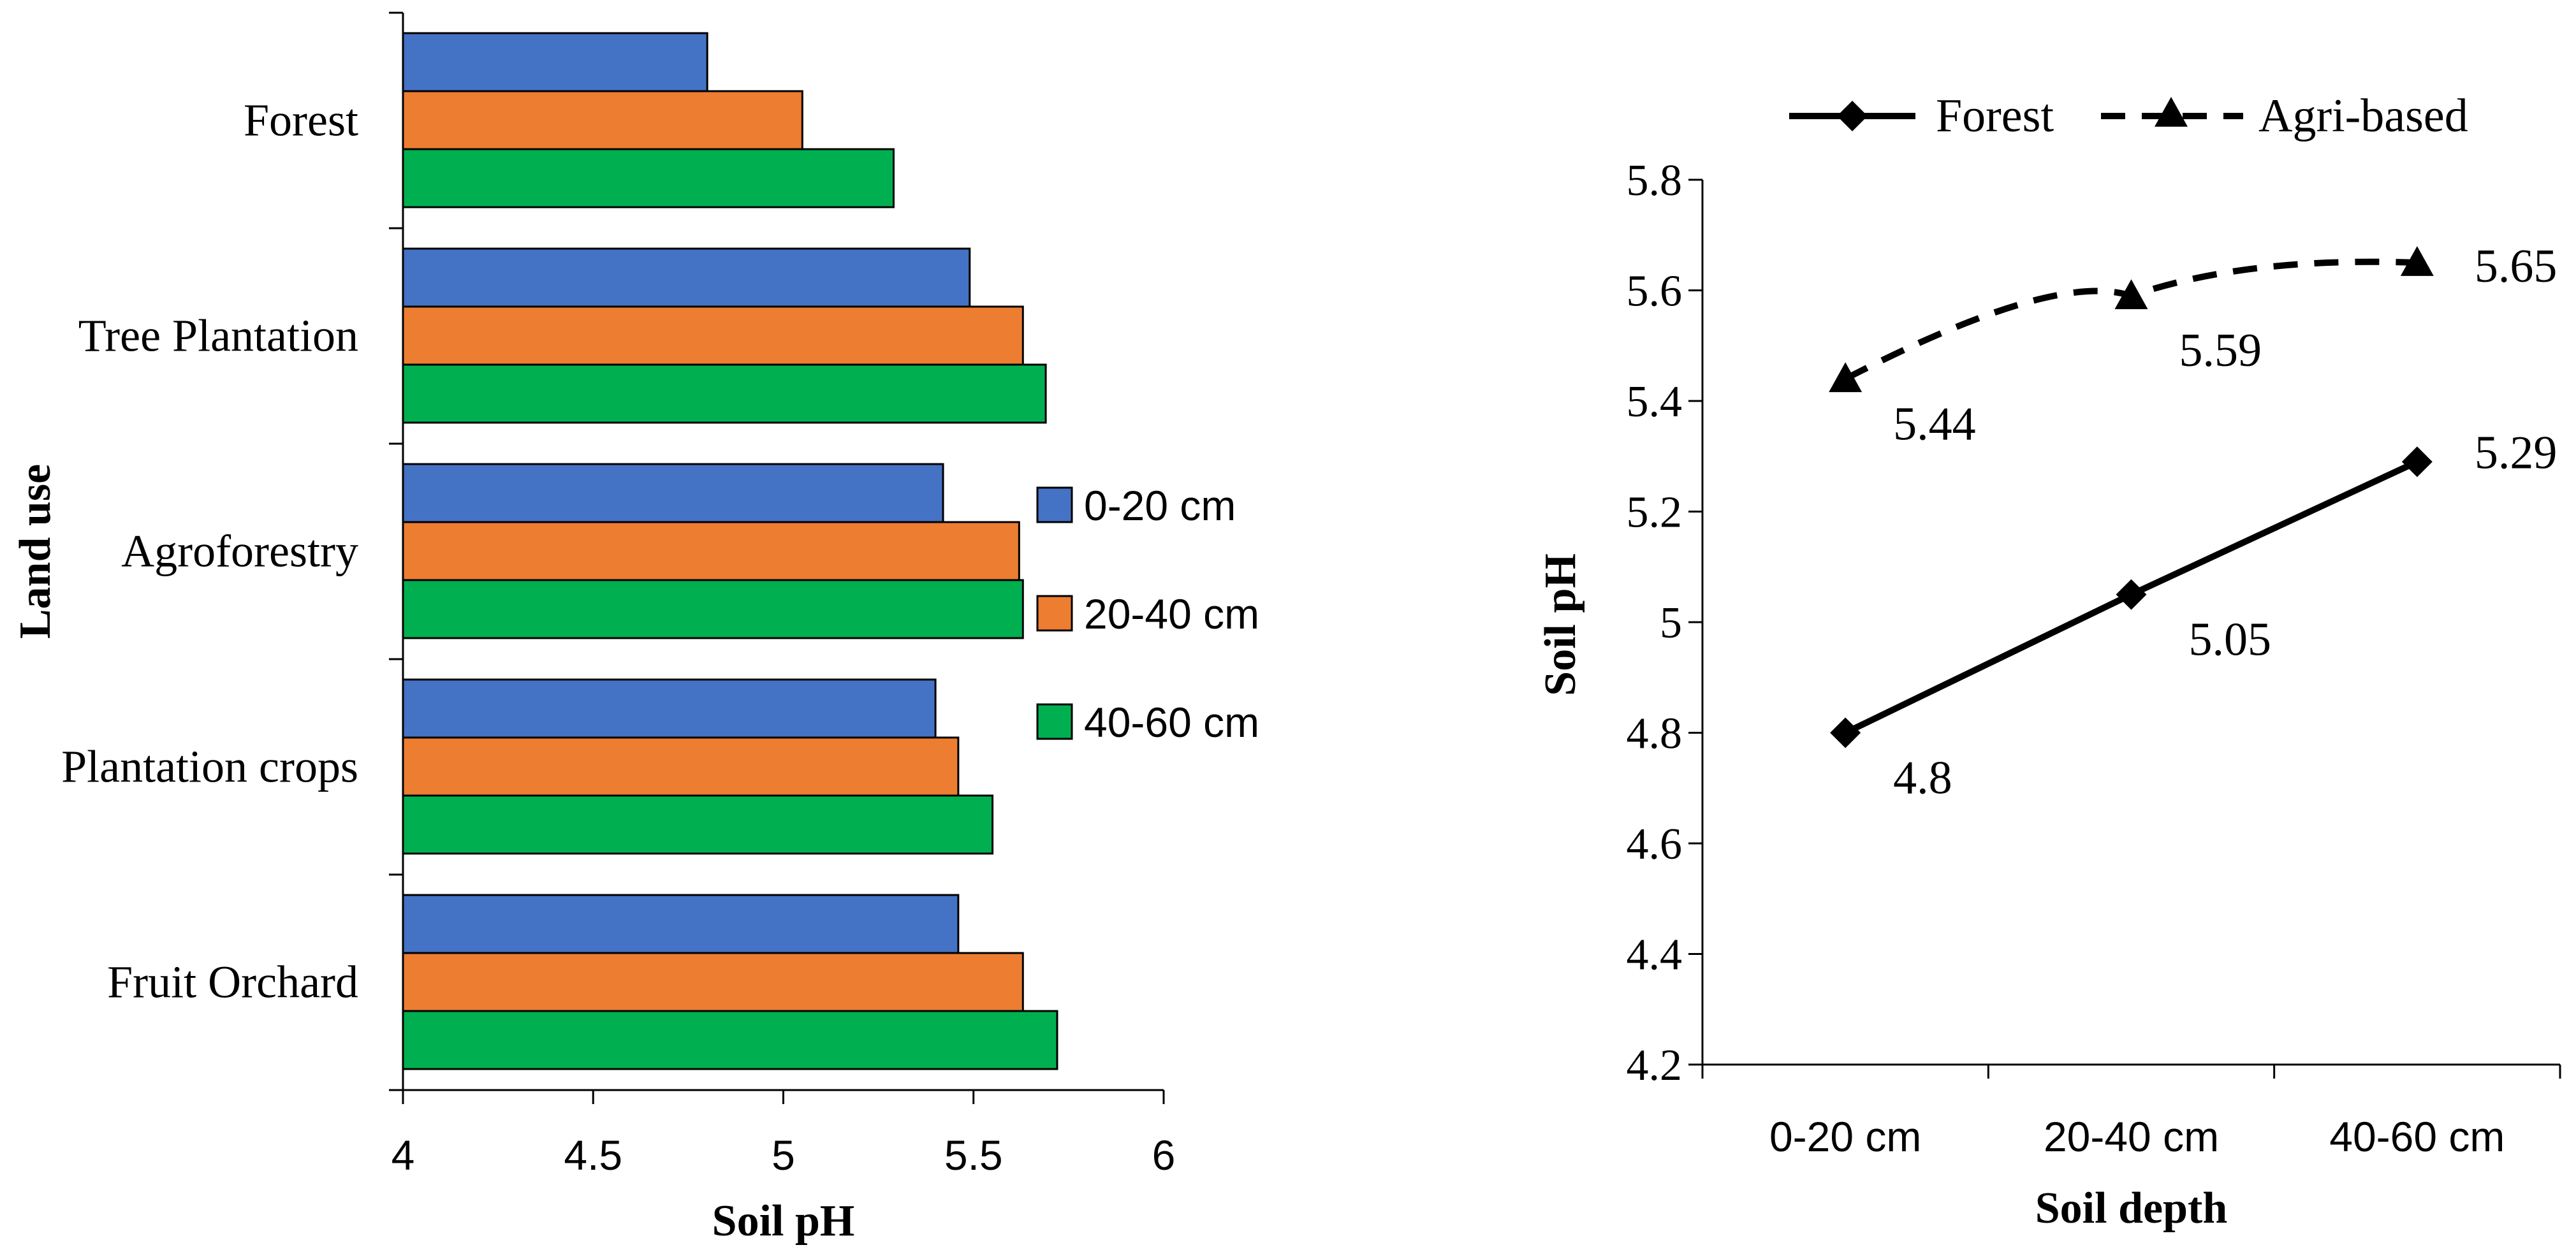 This screenshot has height=1259, width=2576. Describe the element at coordinates (209, 766) in the screenshot. I see `category-label: Plantation crops` at that location.